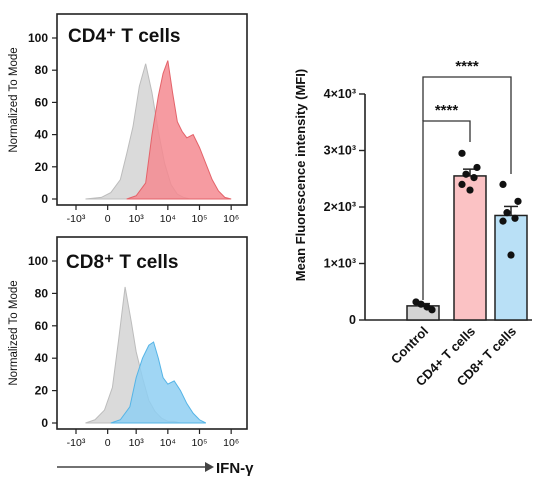  Describe the element at coordinates (42, 70) in the screenshot. I see `cd4-ytick-label: 80` at that location.